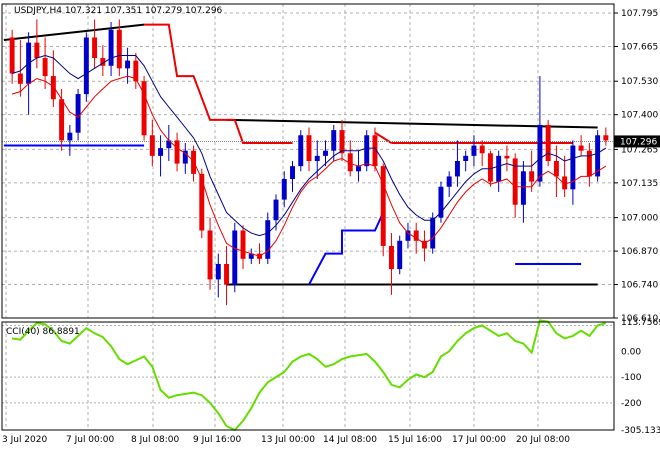 This screenshot has width=660, height=450. Describe the element at coordinates (479, 440) in the screenshot. I see `x-tick-label: 17 Jul 00:00` at that location.